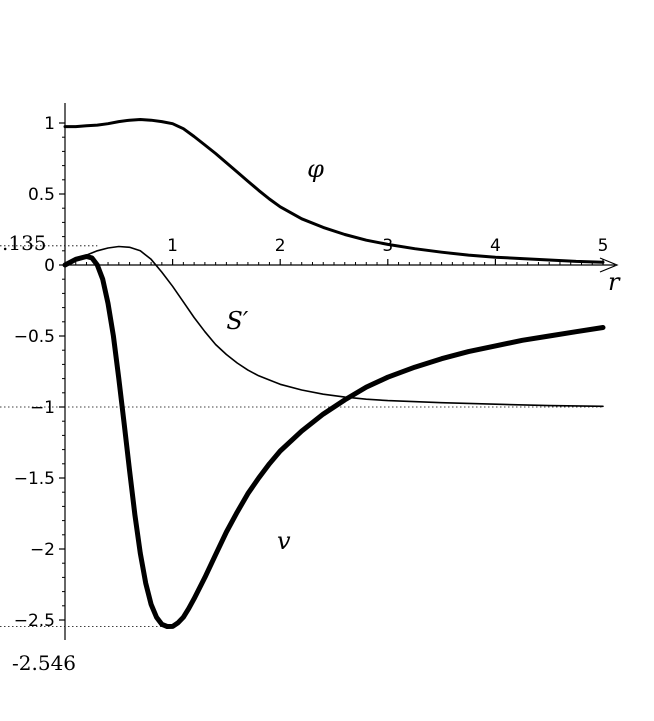  Describe the element at coordinates (280, 246) in the screenshot. I see `x-tick-label: 2` at that location.